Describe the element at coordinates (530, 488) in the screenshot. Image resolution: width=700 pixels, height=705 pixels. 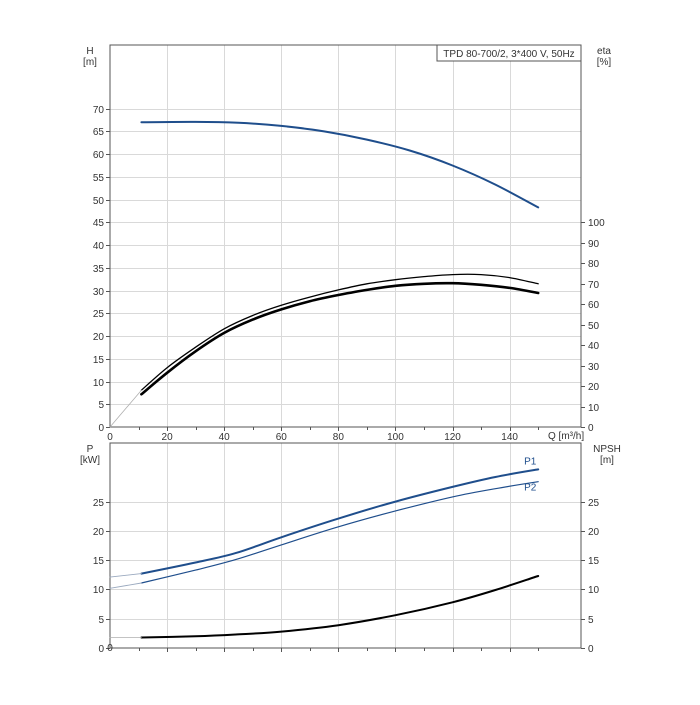
I see `series-label-p2: P2` at that location.